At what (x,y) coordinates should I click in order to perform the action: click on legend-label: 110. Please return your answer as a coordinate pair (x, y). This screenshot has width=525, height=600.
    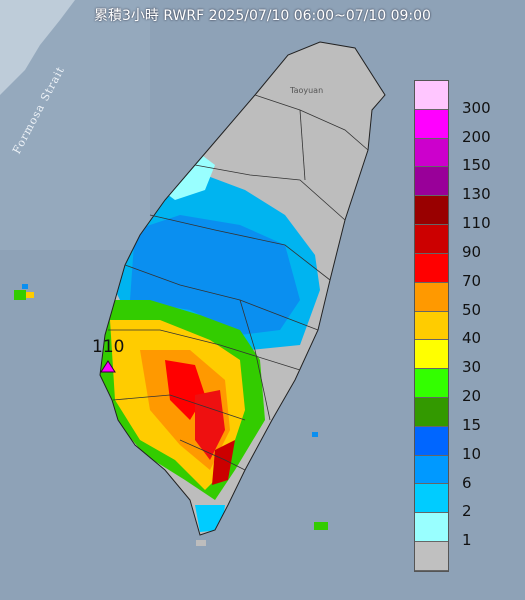
    Looking at the image, I should click on (476, 223).